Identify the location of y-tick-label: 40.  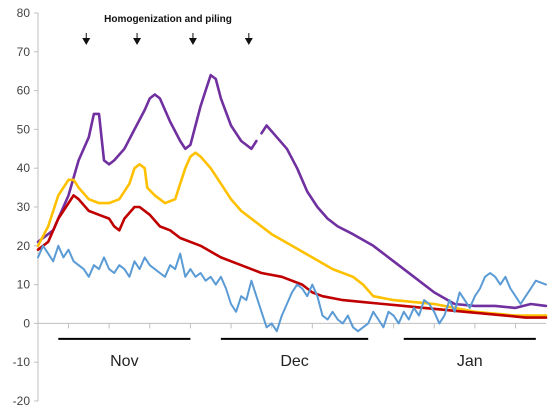
(24, 168).